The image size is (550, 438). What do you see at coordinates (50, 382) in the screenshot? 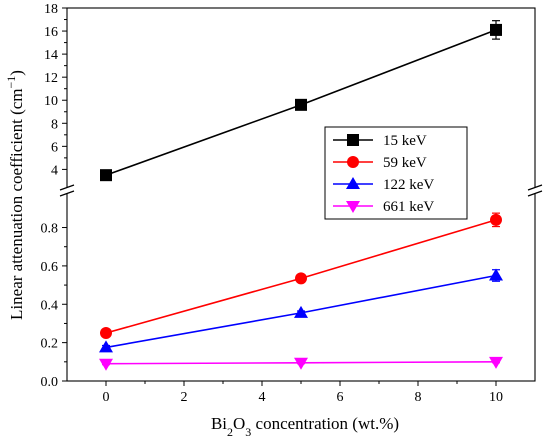
I see `y-tick-label: 0.0` at bounding box center [50, 382].